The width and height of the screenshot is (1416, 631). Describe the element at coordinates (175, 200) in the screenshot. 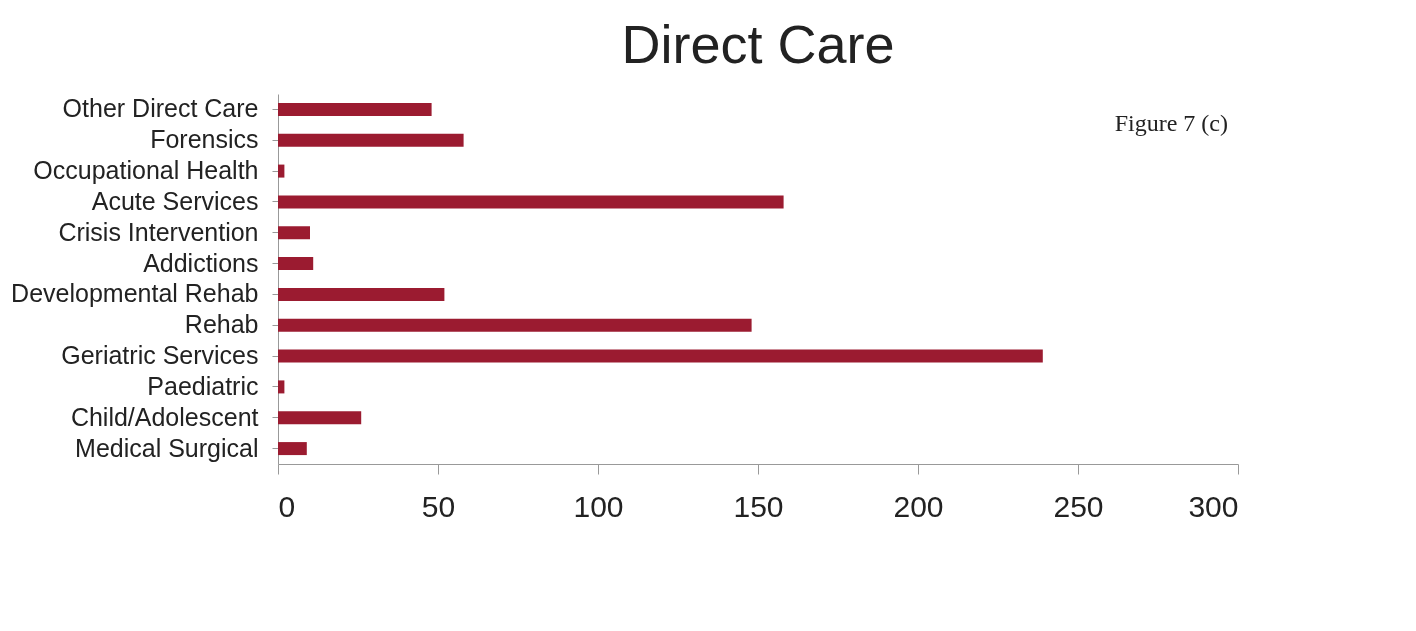

I see `y-tick-label: Acute Services` at that location.